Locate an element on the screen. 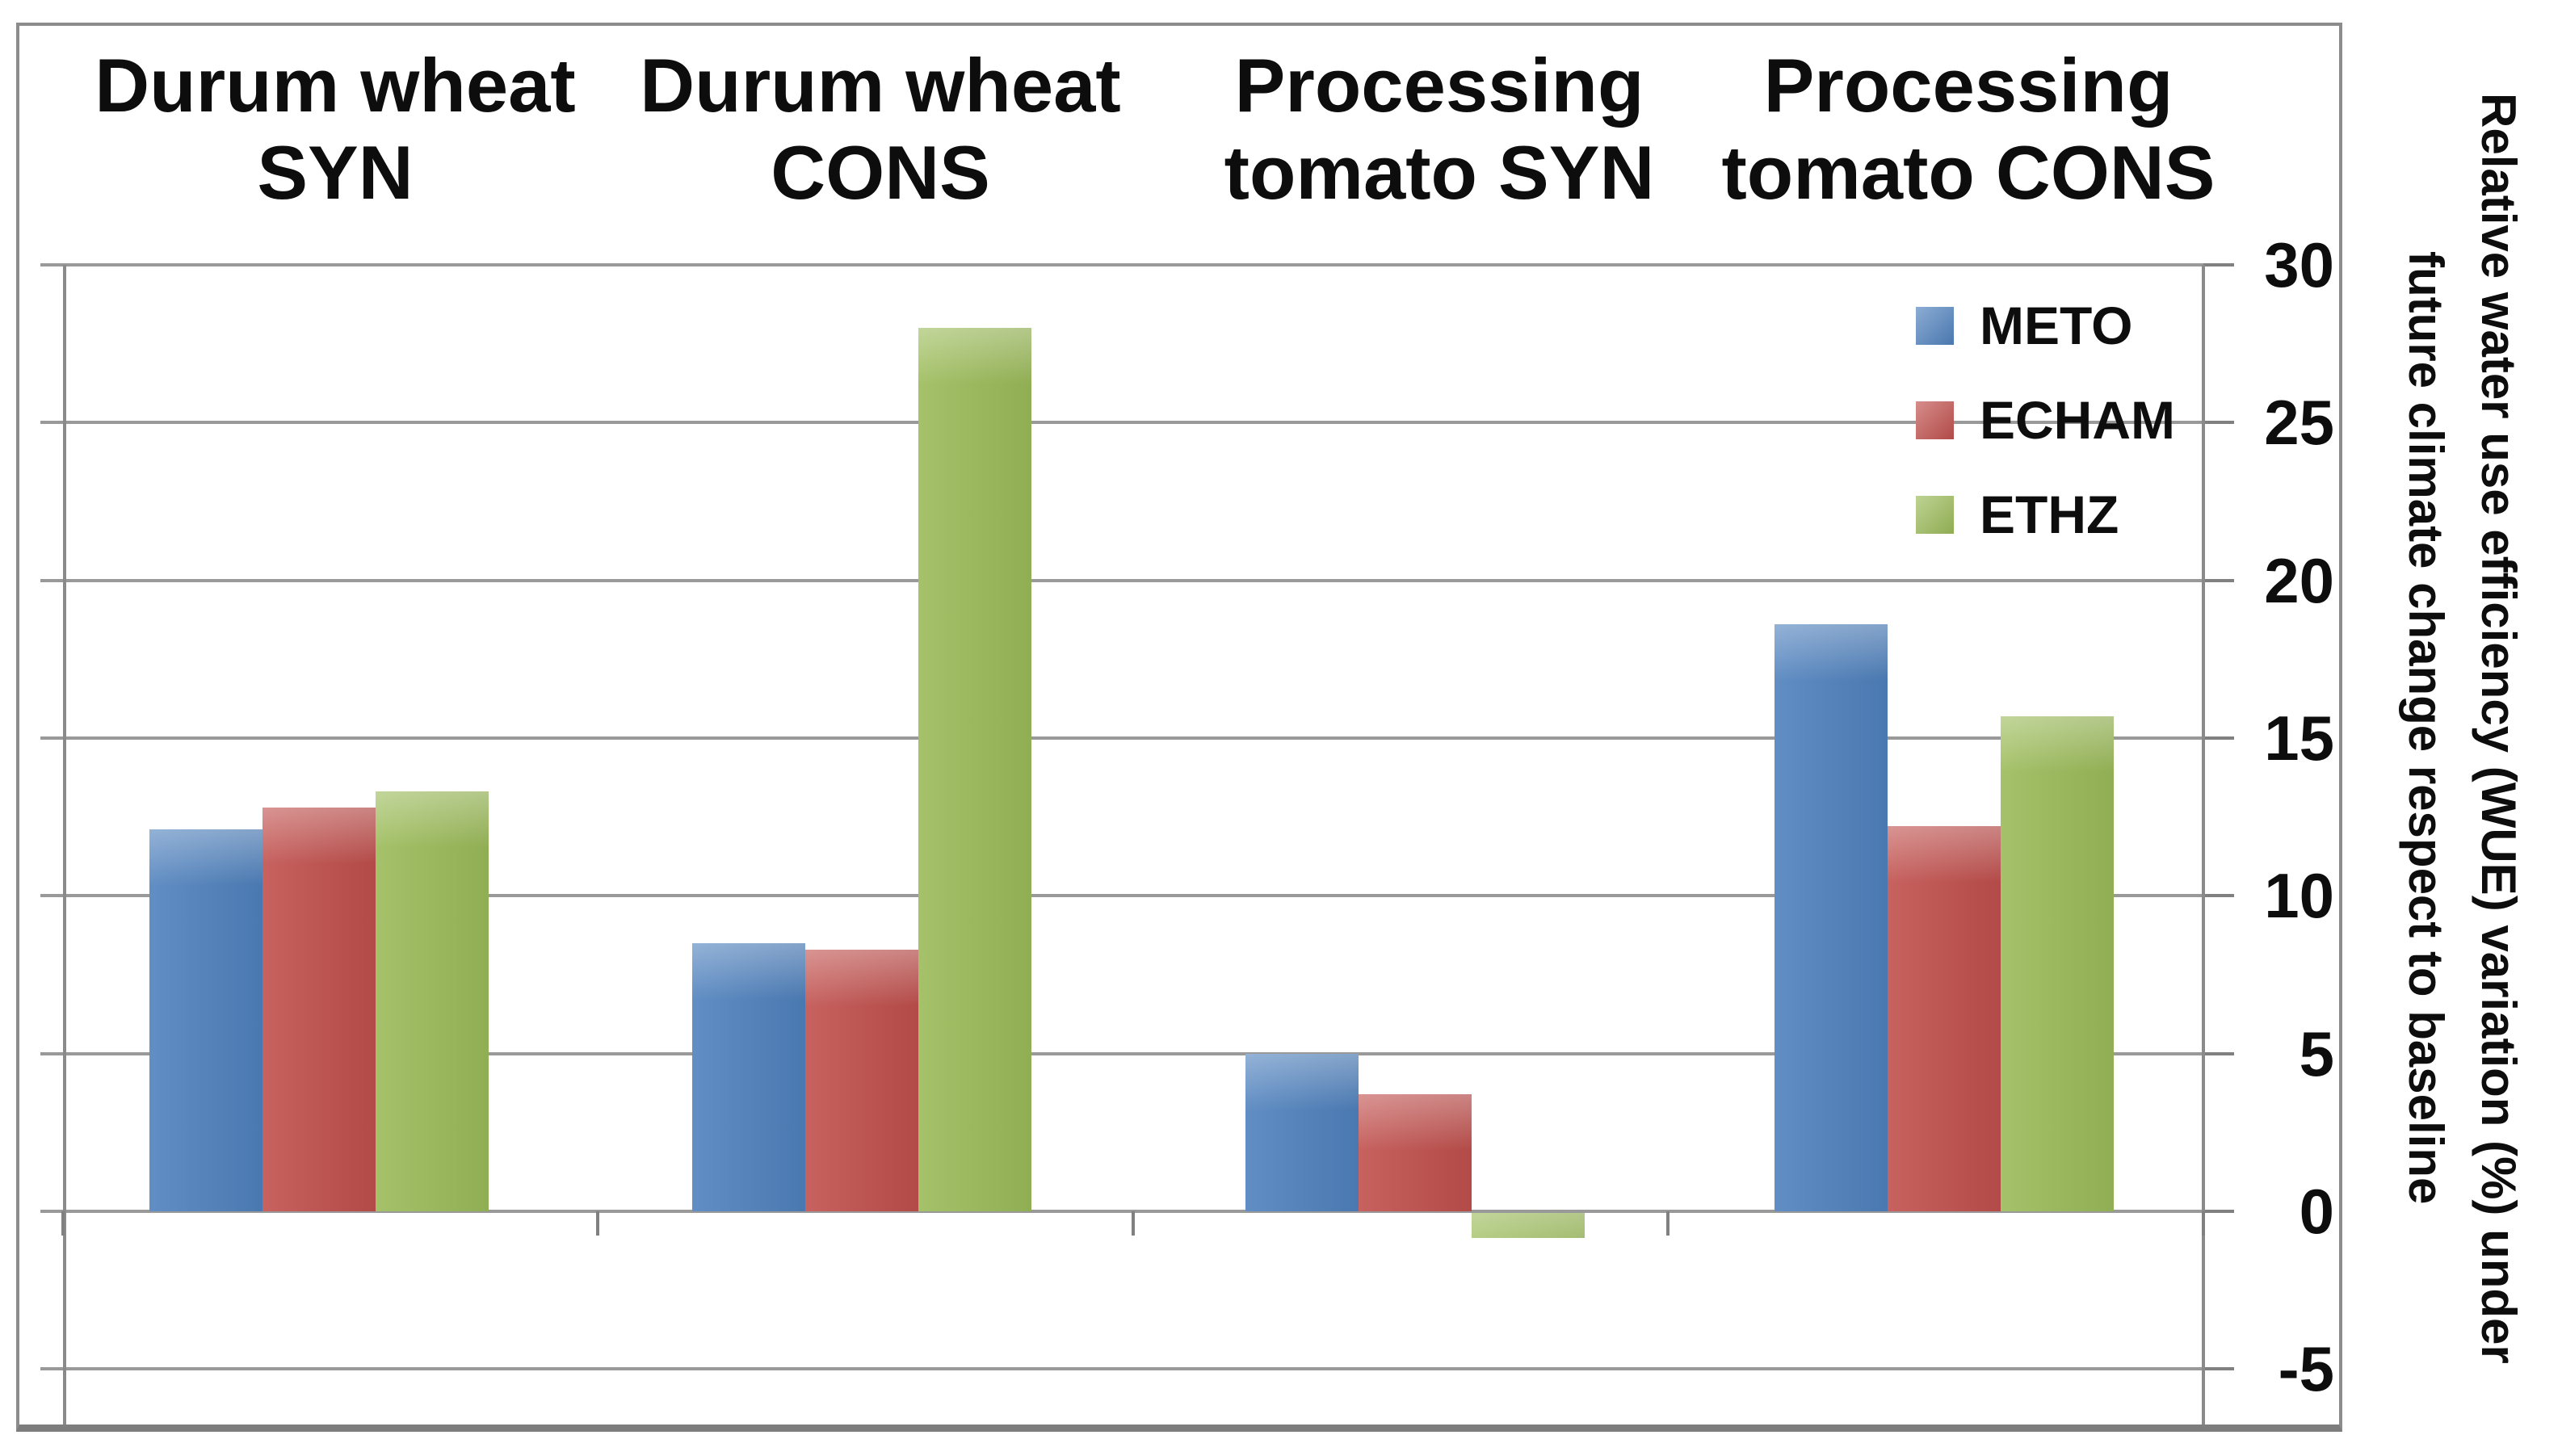  bar-METO-Durum-wheat-SYN is located at coordinates (206, 1020).